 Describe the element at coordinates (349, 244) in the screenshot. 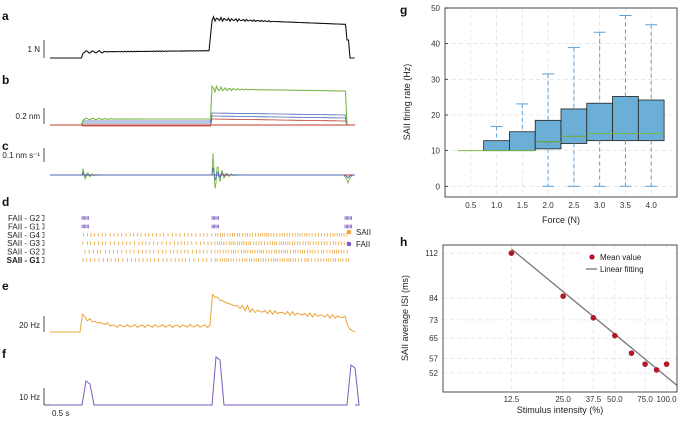

I see `legend-faii-marker` at that location.